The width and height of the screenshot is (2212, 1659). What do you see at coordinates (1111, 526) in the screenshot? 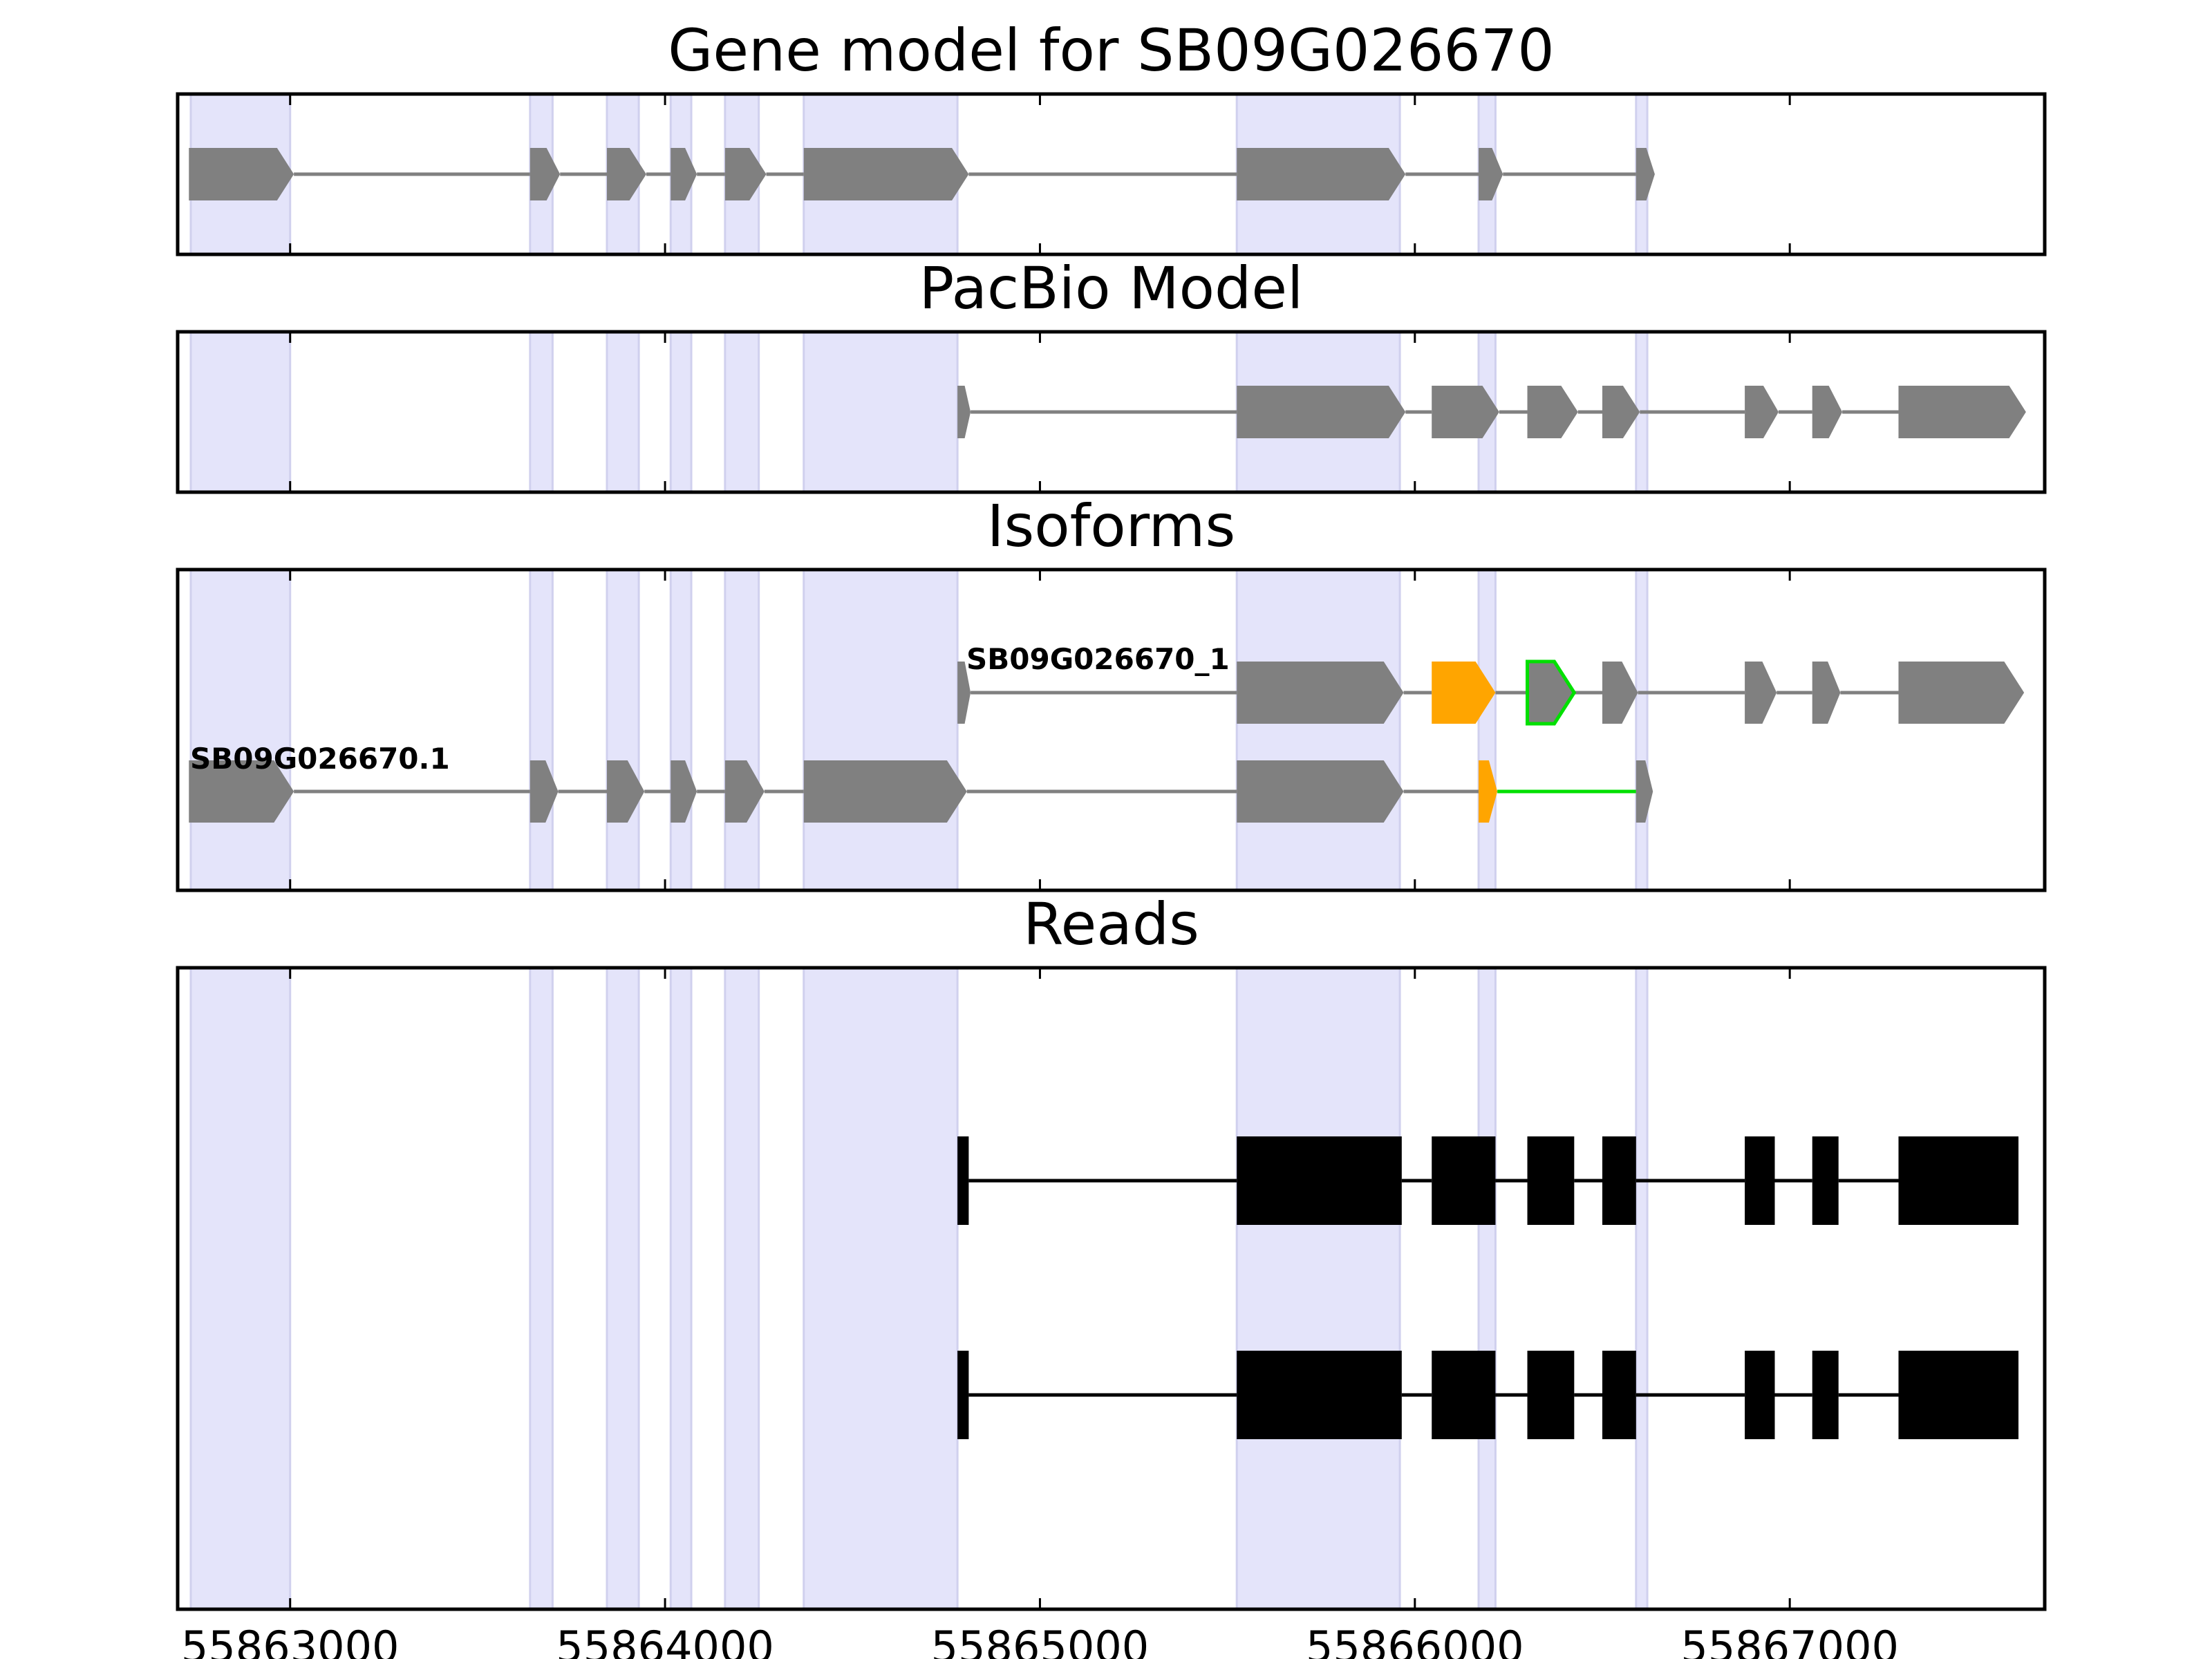
I see `panel-title: Isoforms` at bounding box center [1111, 526].